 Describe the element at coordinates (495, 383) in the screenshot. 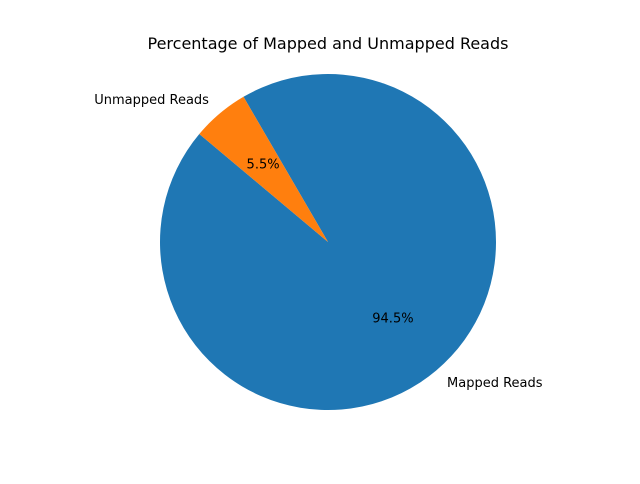

I see `slice-label: Mapped Reads` at that location.